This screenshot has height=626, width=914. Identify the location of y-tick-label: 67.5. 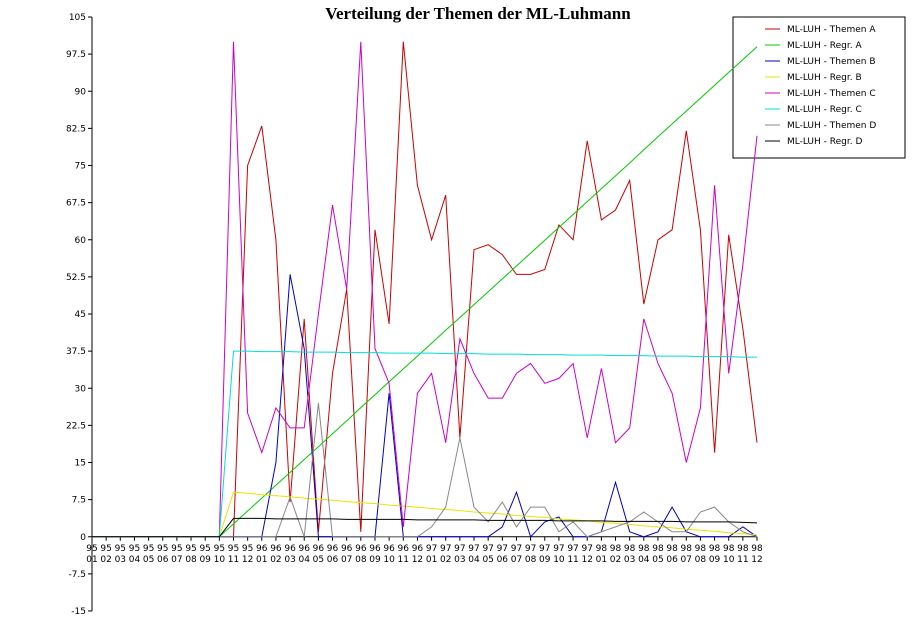
(76, 204).